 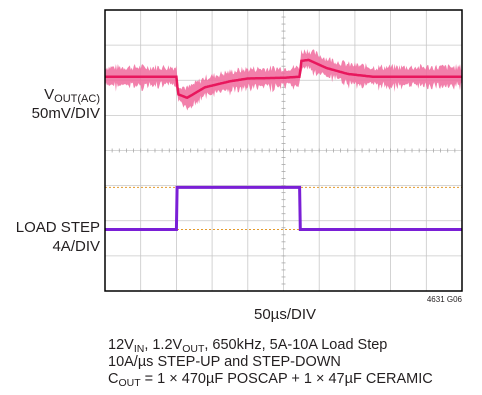 What do you see at coordinates (248, 346) in the screenshot?
I see `caption-line-1: 12VIN, 1.2VOUT, 650kHz, 5A-10A Load Step` at bounding box center [248, 346].